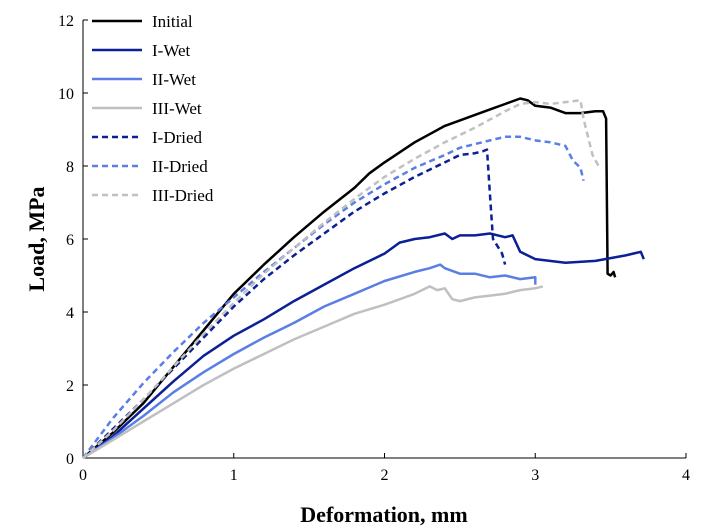 This screenshot has width=702, height=528. I want to click on y-tick-label: 6, so click(70, 240).